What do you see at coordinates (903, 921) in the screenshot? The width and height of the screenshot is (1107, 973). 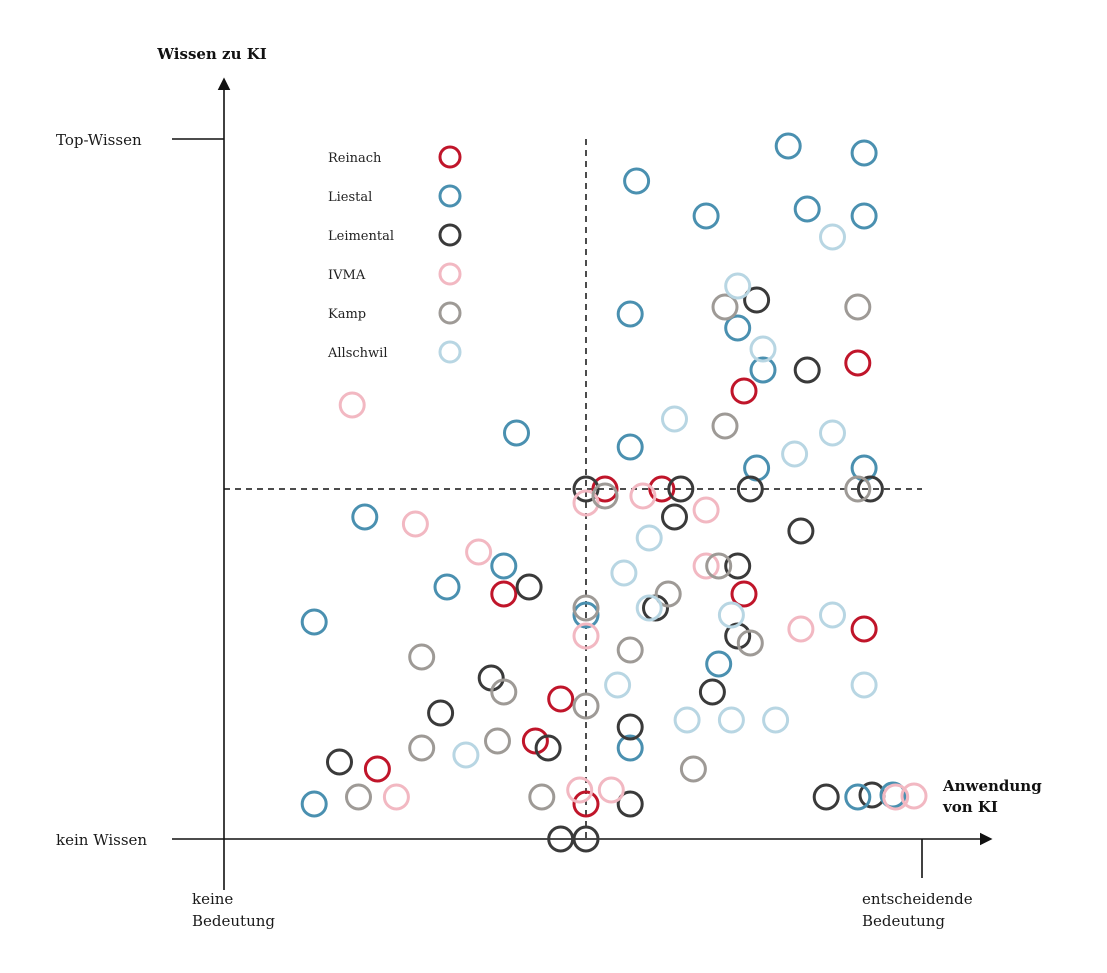 I see `x-tick-label-max-line2: Bedeutung` at bounding box center [903, 921].